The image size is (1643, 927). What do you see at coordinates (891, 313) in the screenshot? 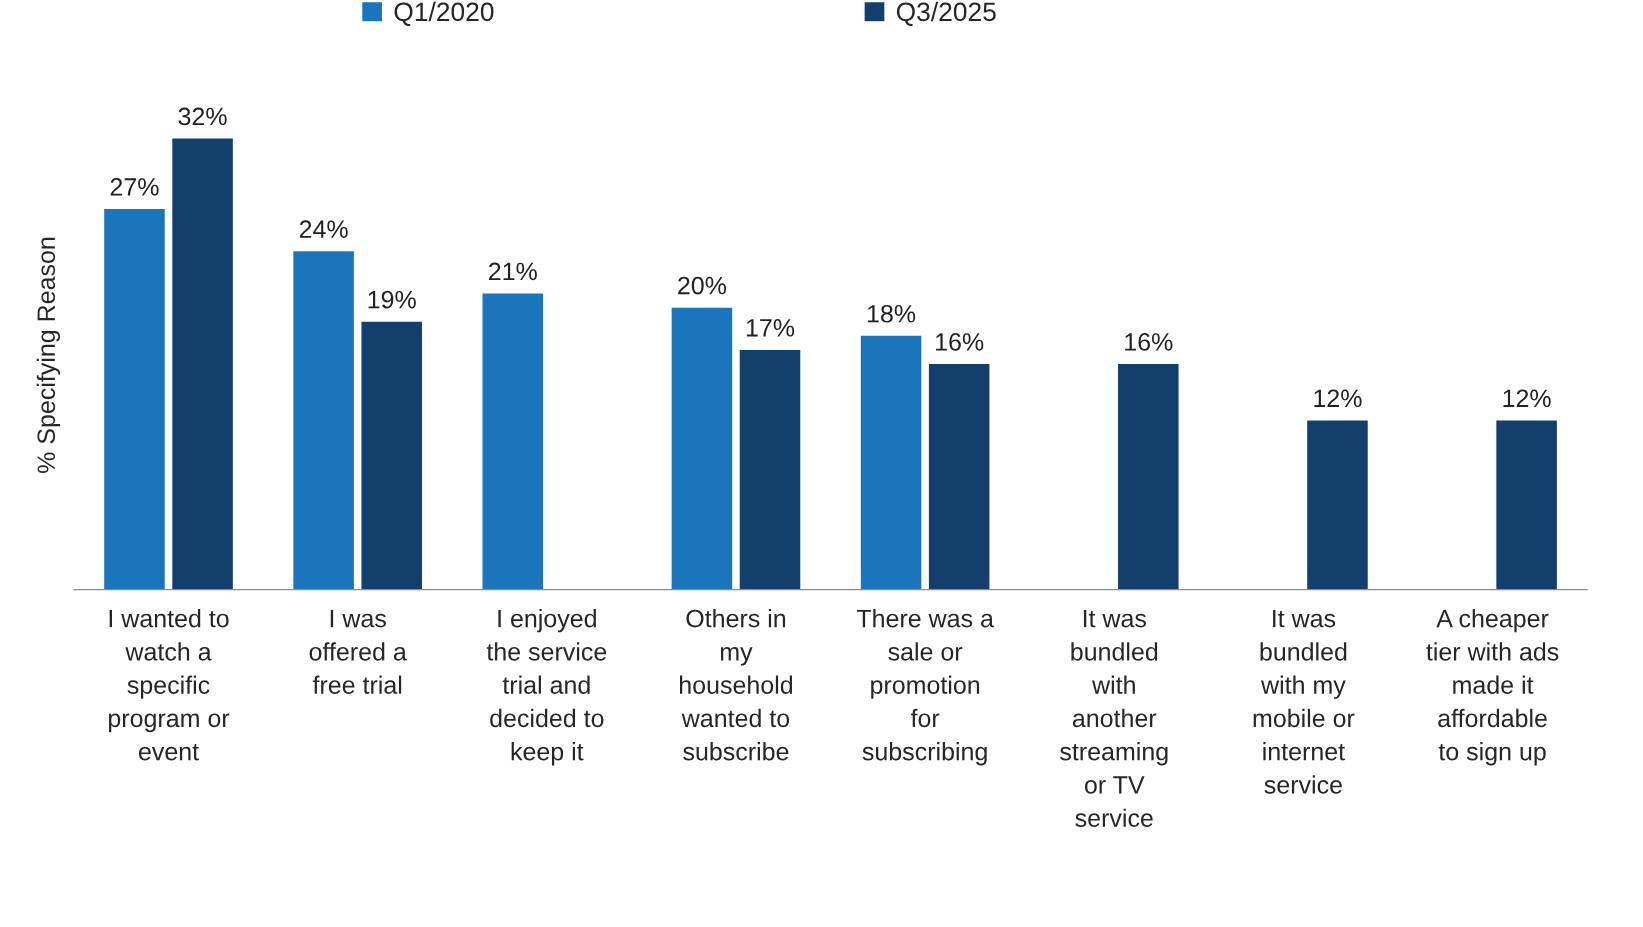
I see `data-label: 18%` at bounding box center [891, 313].